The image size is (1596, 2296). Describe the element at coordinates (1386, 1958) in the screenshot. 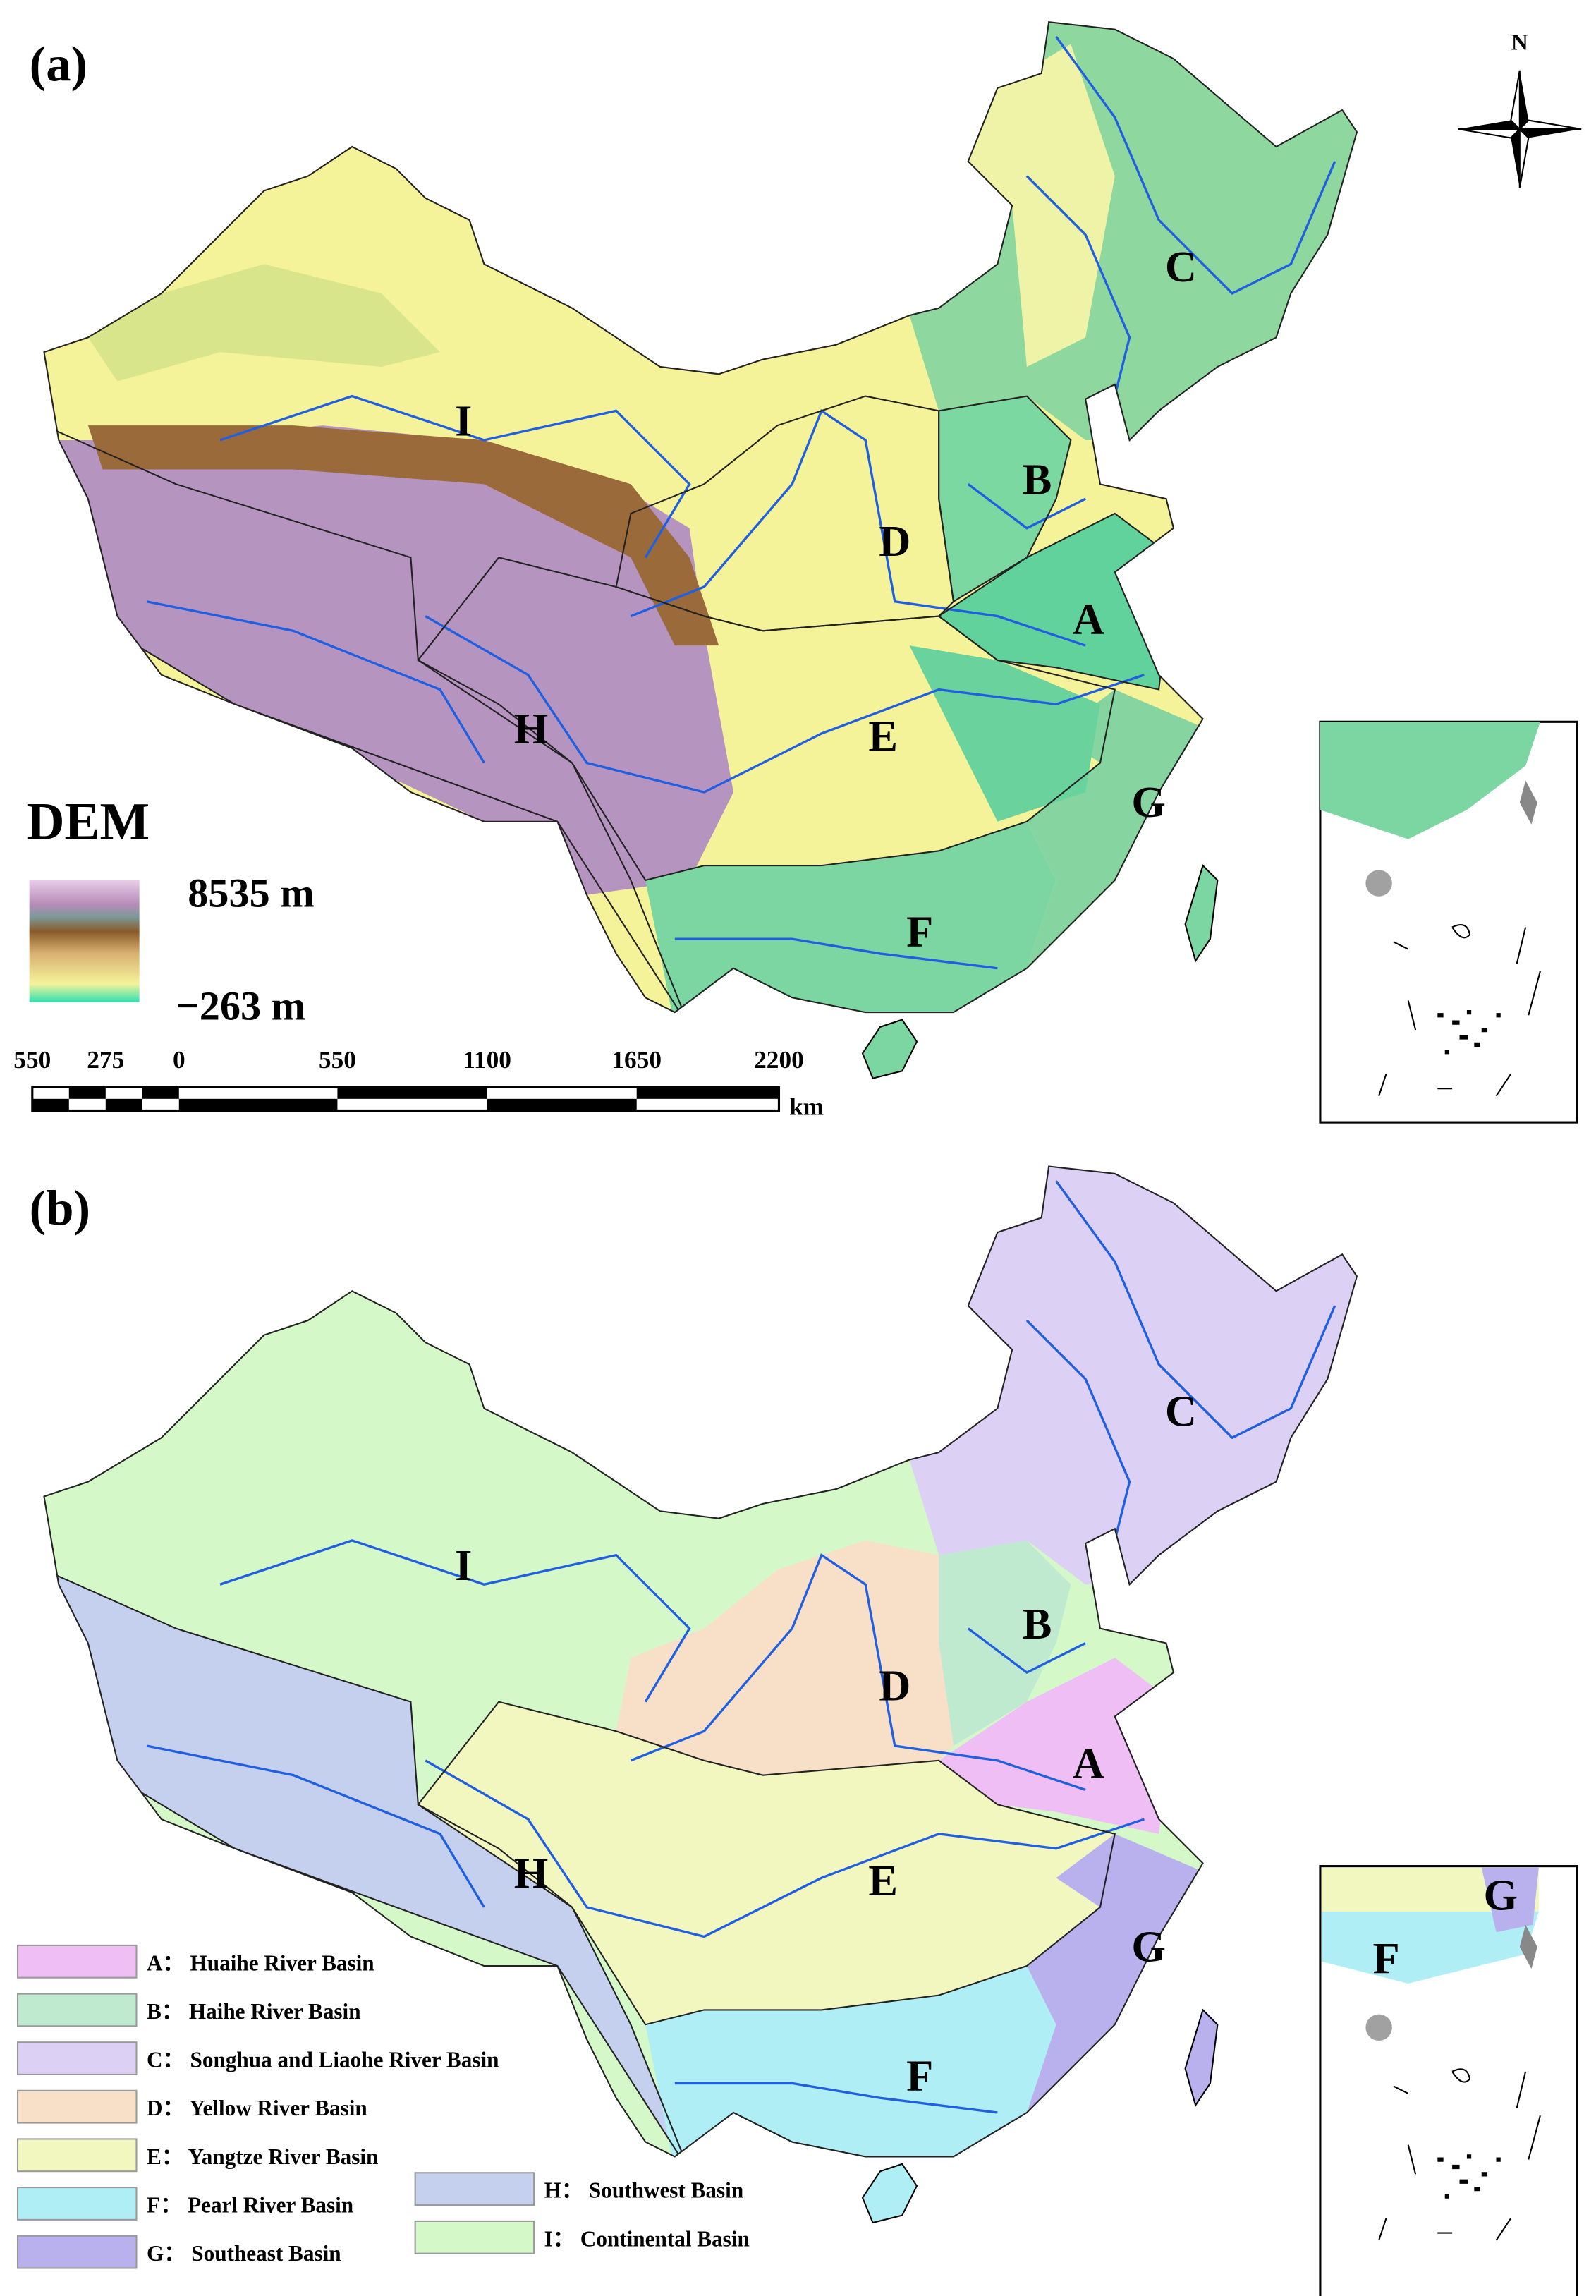

I see `inset-letter: F` at that location.